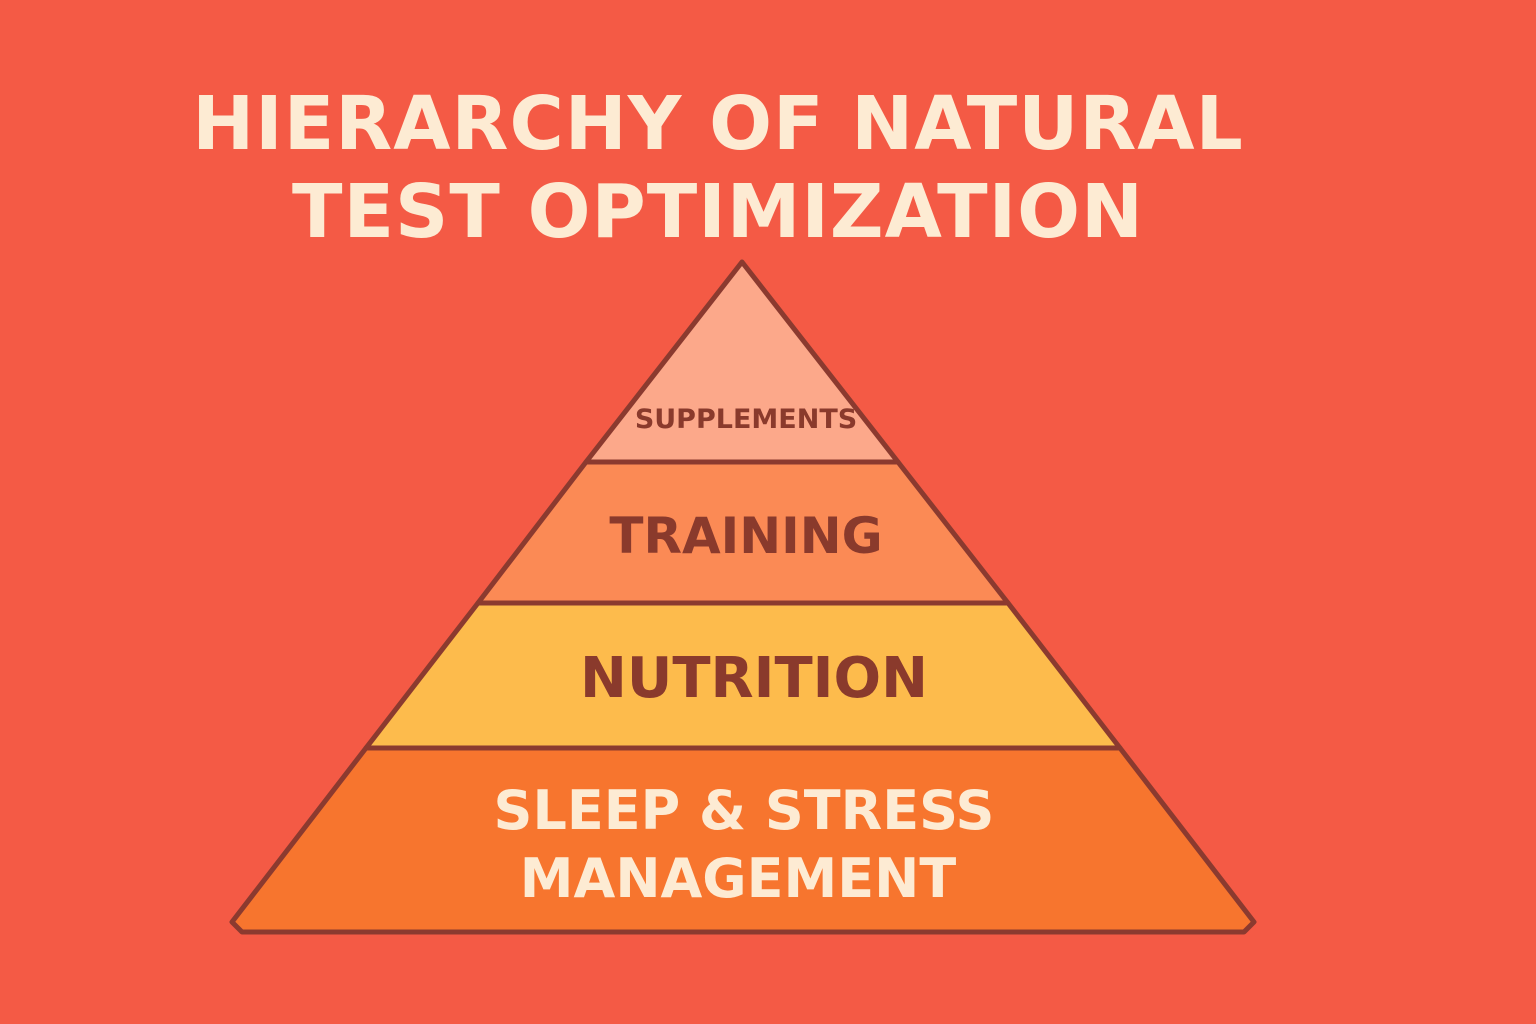 Image resolution: width=1536 pixels, height=1024 pixels. I want to click on label-sleep-stress-line2: MANAGEMENT, so click(738, 878).